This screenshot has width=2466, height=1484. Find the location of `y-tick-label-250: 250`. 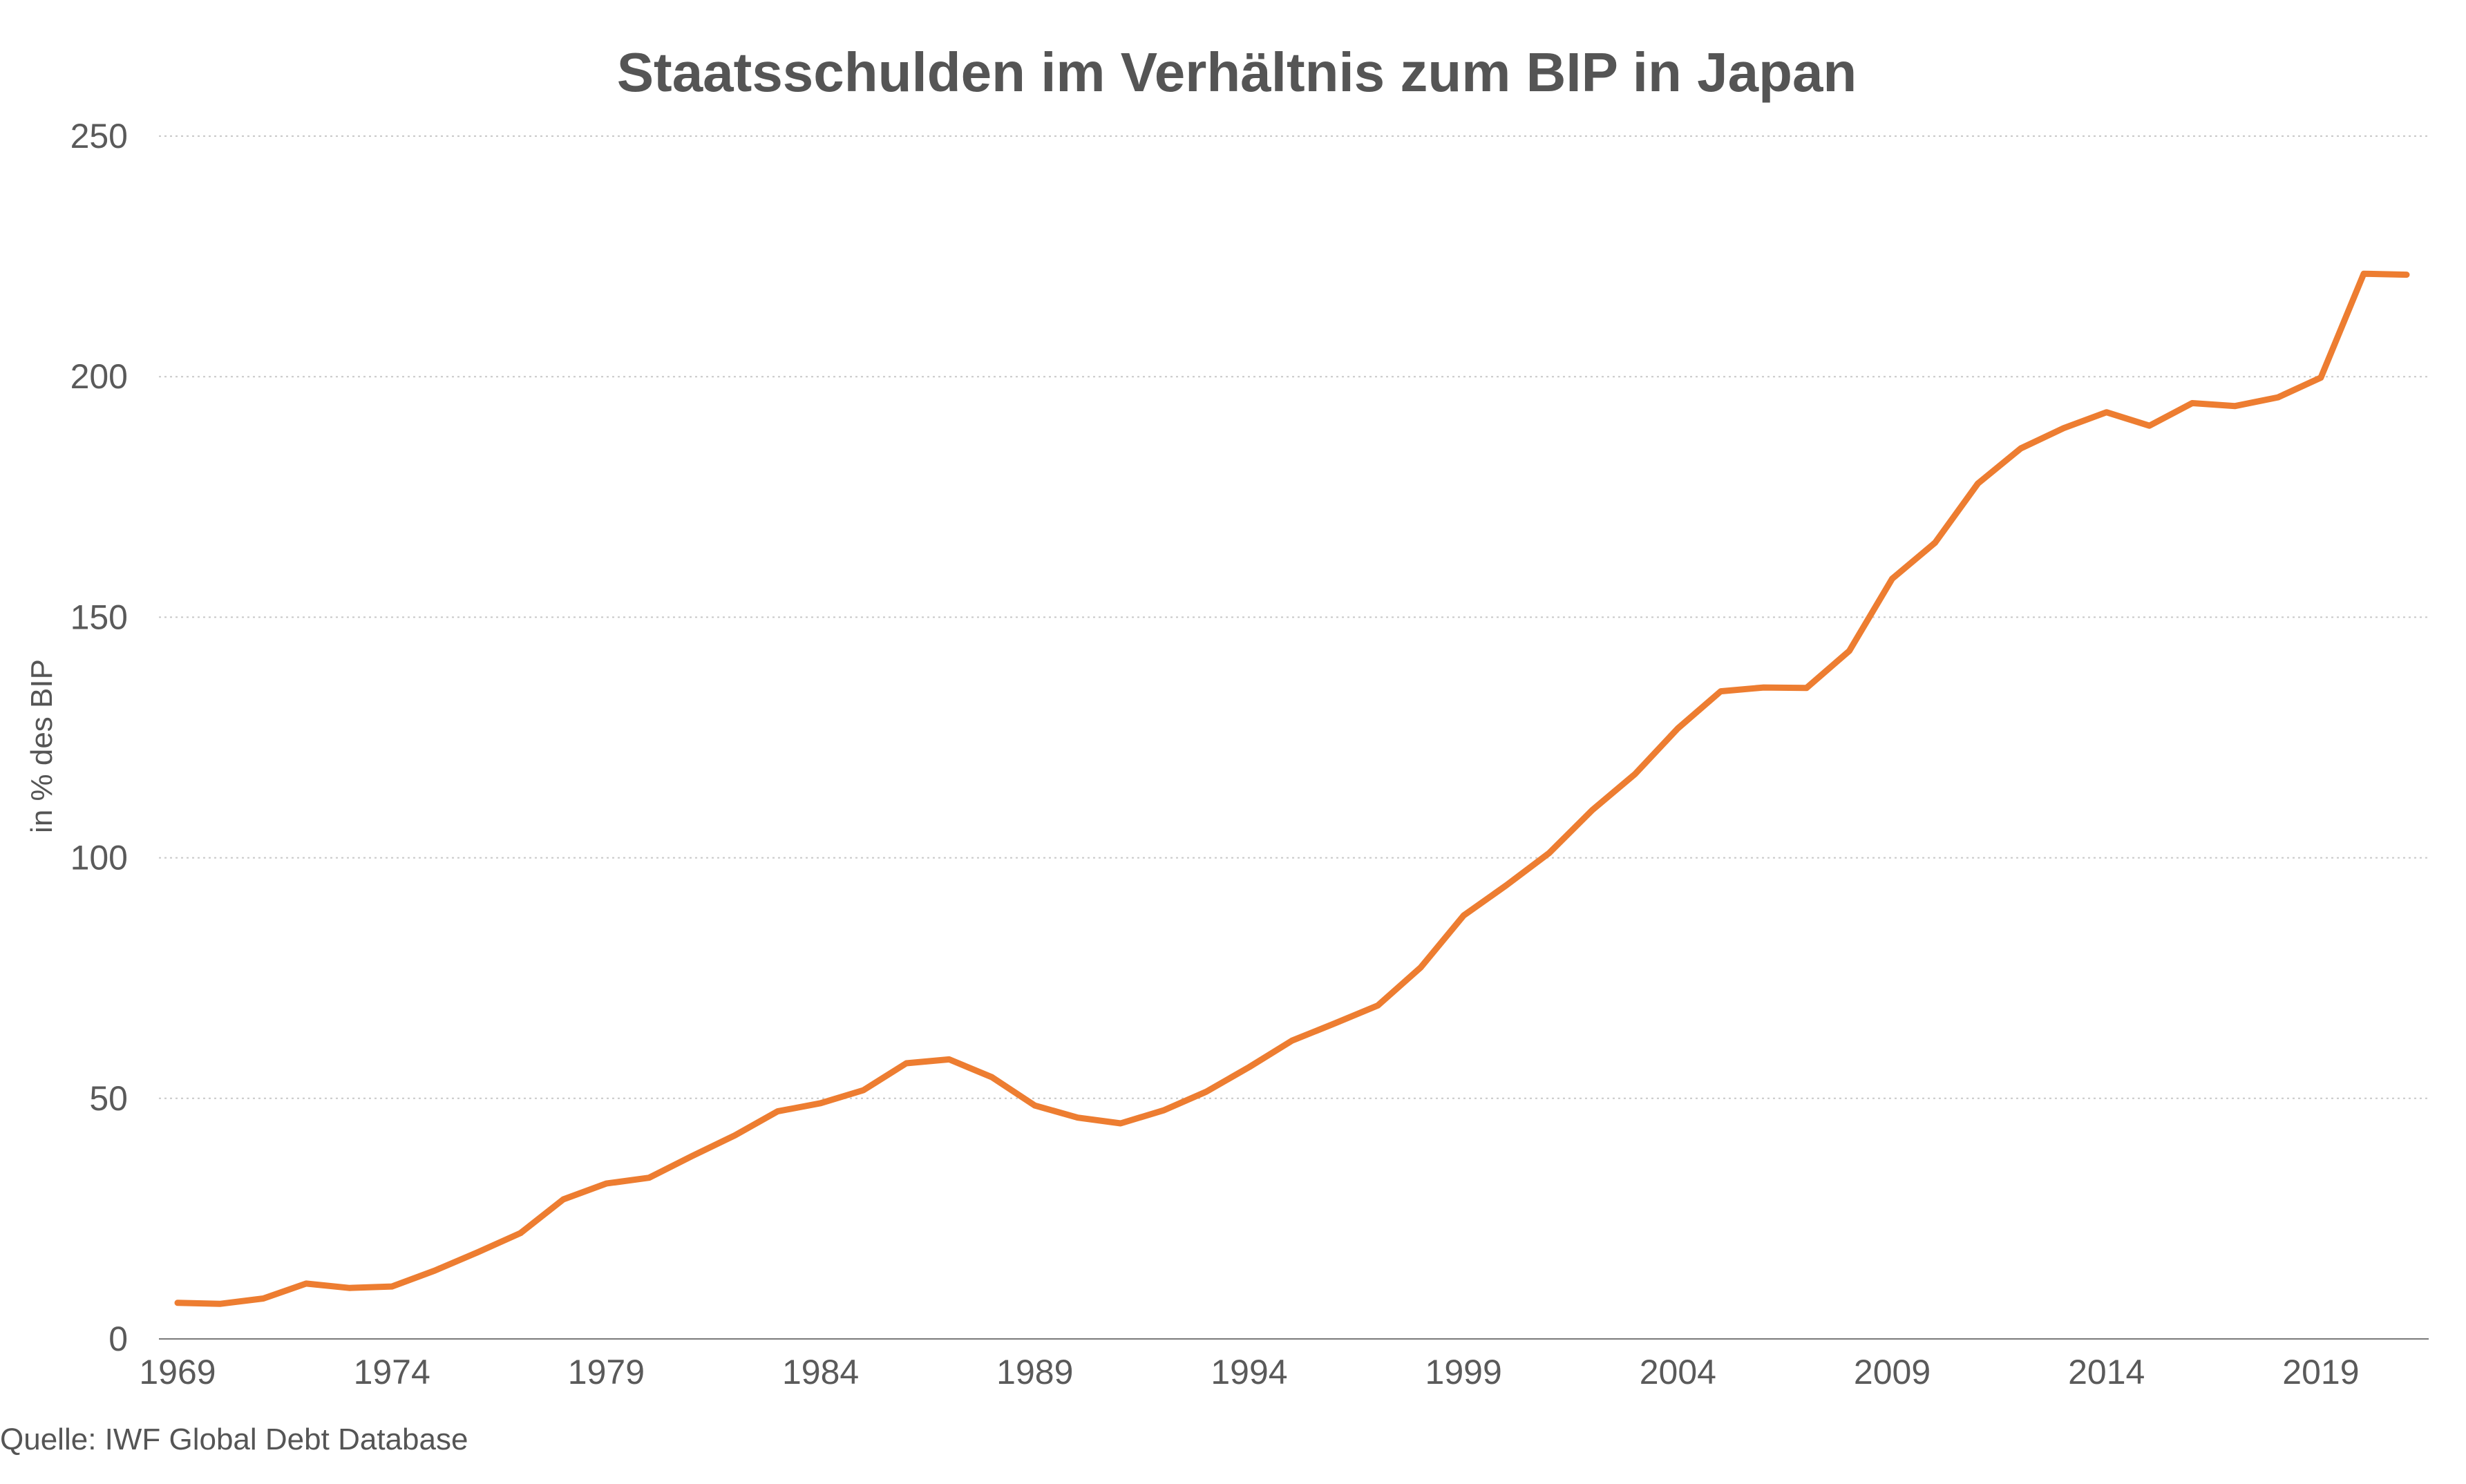

y-tick-label-250: 250 is located at coordinates (99, 136).